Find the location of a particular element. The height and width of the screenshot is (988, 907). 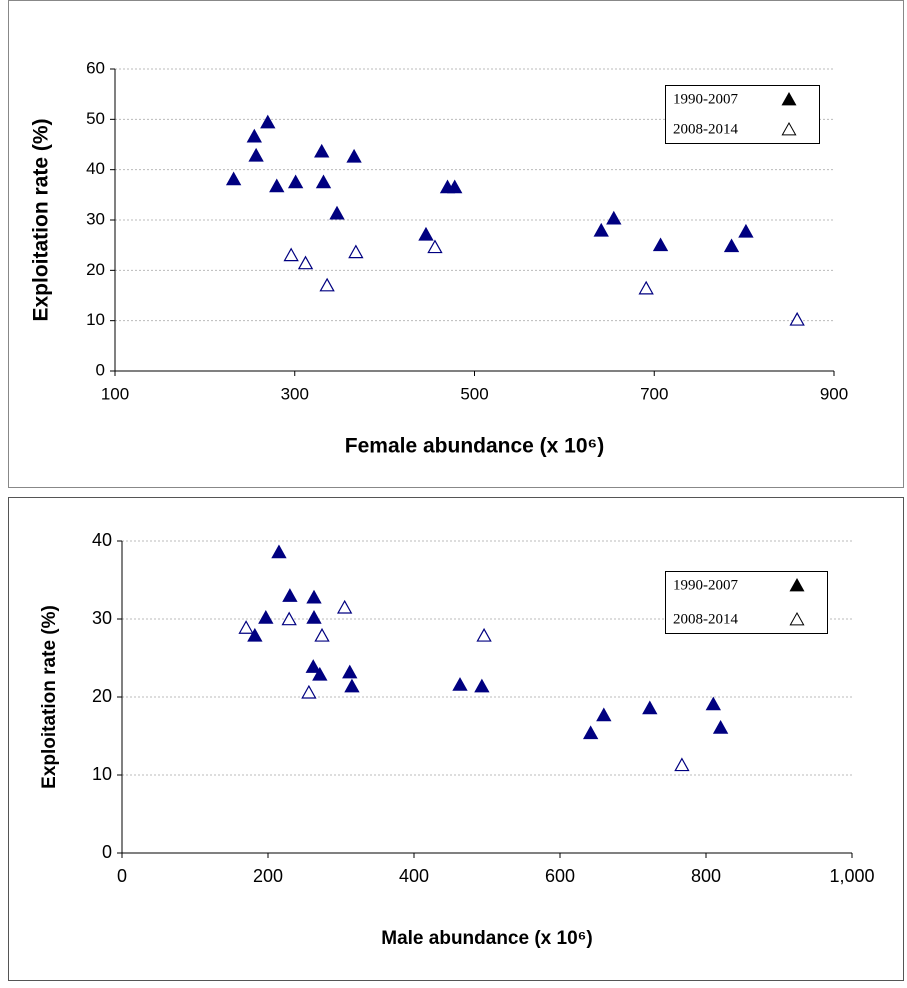

x-tick-label: 100 is located at coordinates (115, 393).